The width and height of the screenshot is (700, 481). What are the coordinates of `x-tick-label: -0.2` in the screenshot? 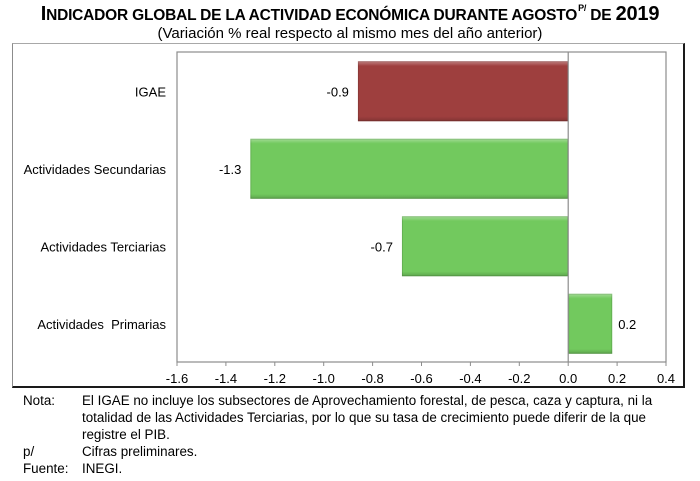 It's located at (519, 378).